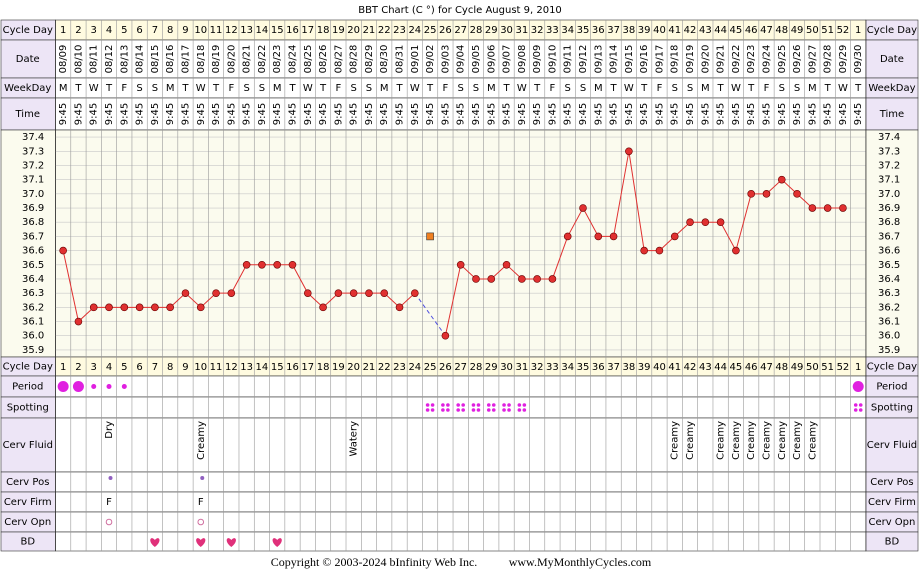 The image size is (920, 572). Describe the element at coordinates (307, 30) in the screenshot. I see `cycle-day: 17` at that location.